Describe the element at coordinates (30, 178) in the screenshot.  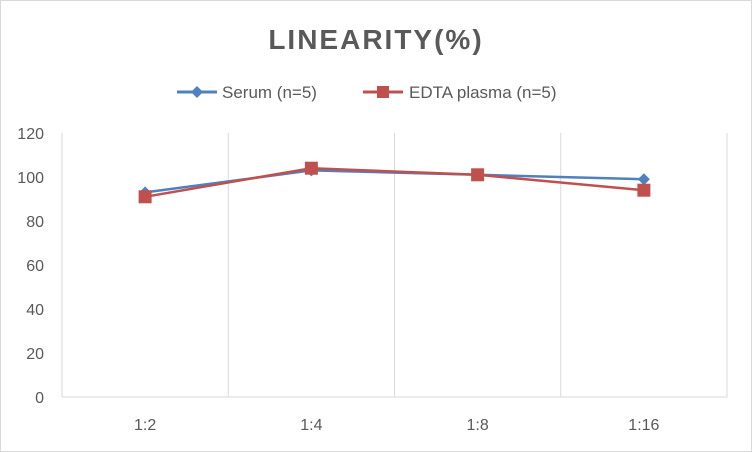
I see `y-tick-label: 100` at that location.